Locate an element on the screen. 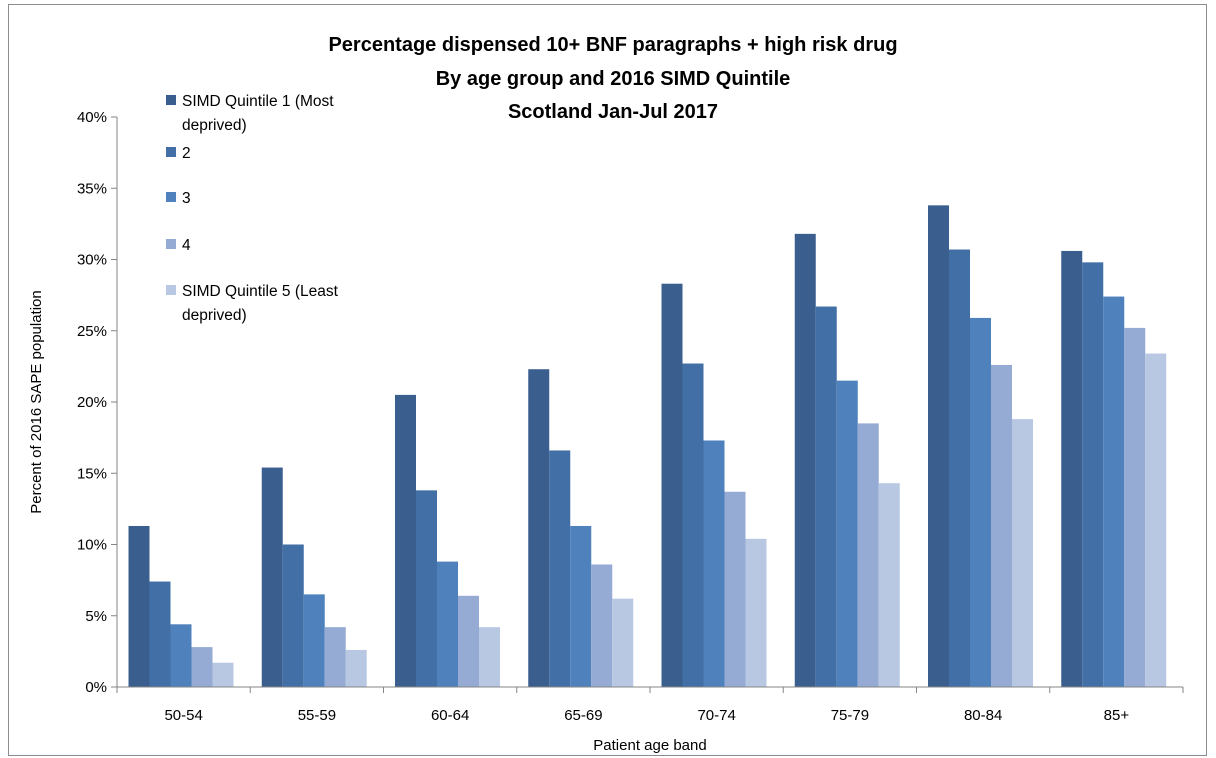  x-tick-label-70-74: 70-74 is located at coordinates (716, 715).